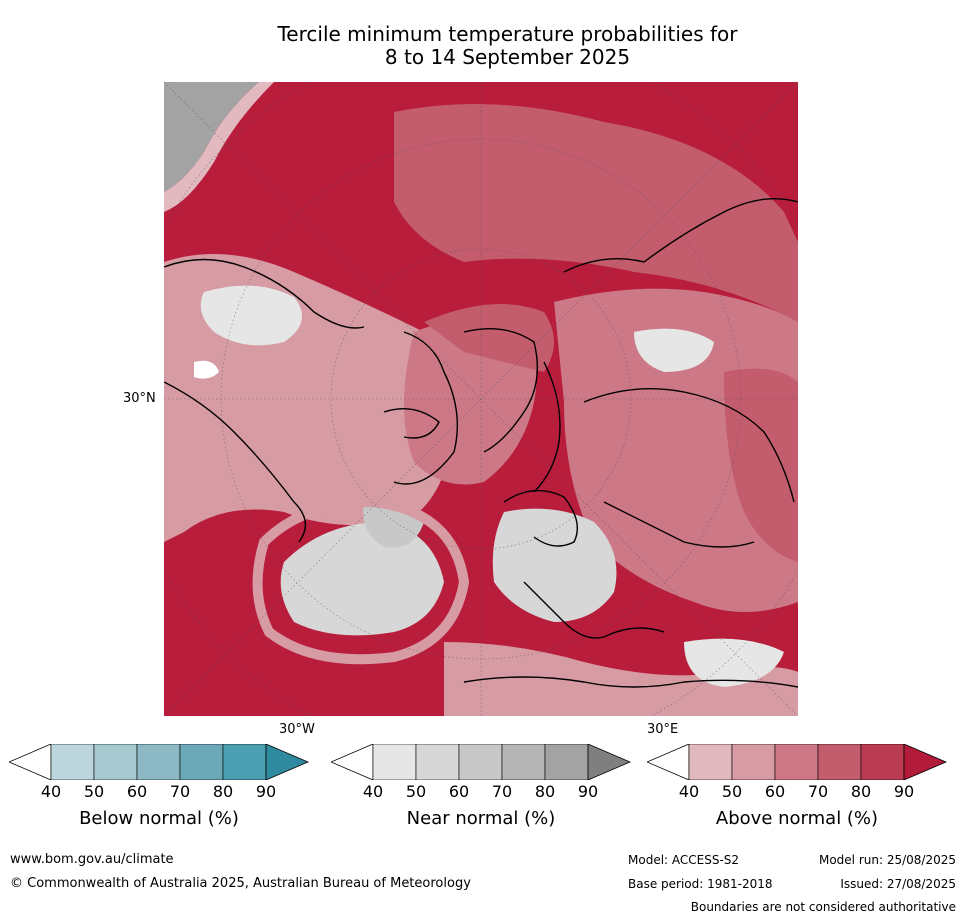 This screenshot has height=919, width=965. I want to click on model-run: Model run: 25/08/2025, so click(887, 860).